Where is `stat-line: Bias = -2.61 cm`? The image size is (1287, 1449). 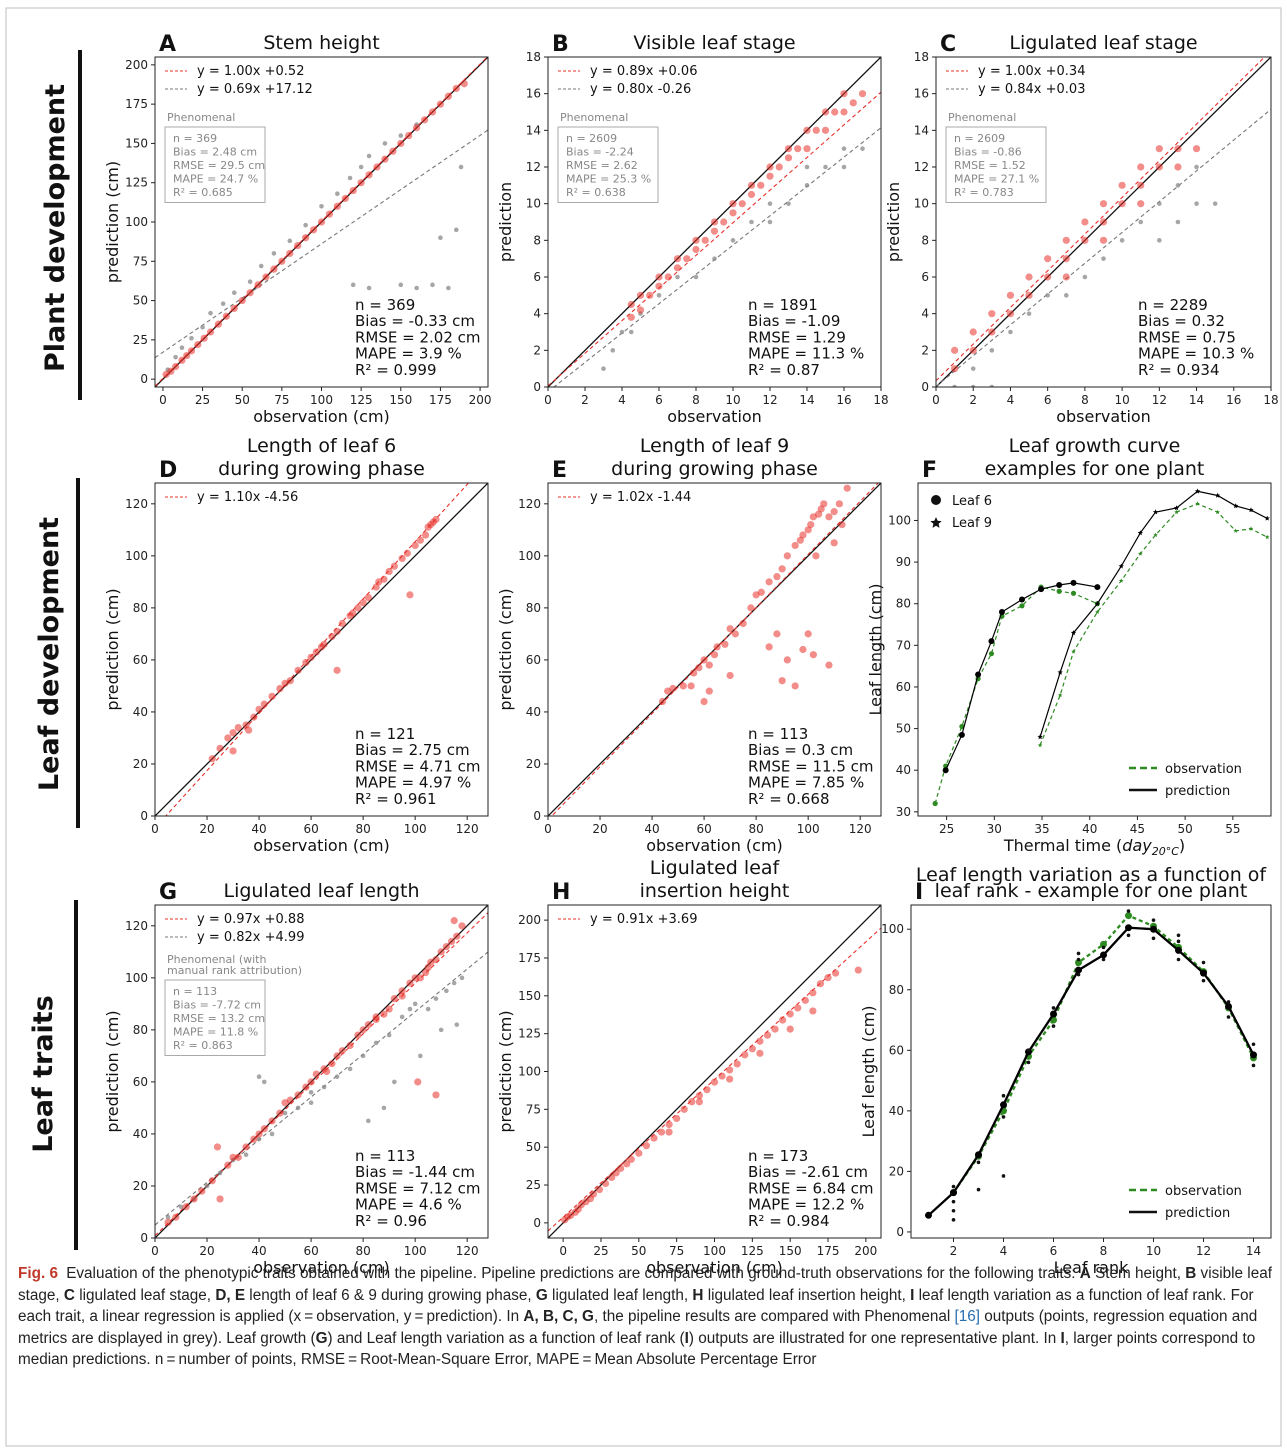
stat-line: Bias = -2.61 cm is located at coordinates (808, 1172).